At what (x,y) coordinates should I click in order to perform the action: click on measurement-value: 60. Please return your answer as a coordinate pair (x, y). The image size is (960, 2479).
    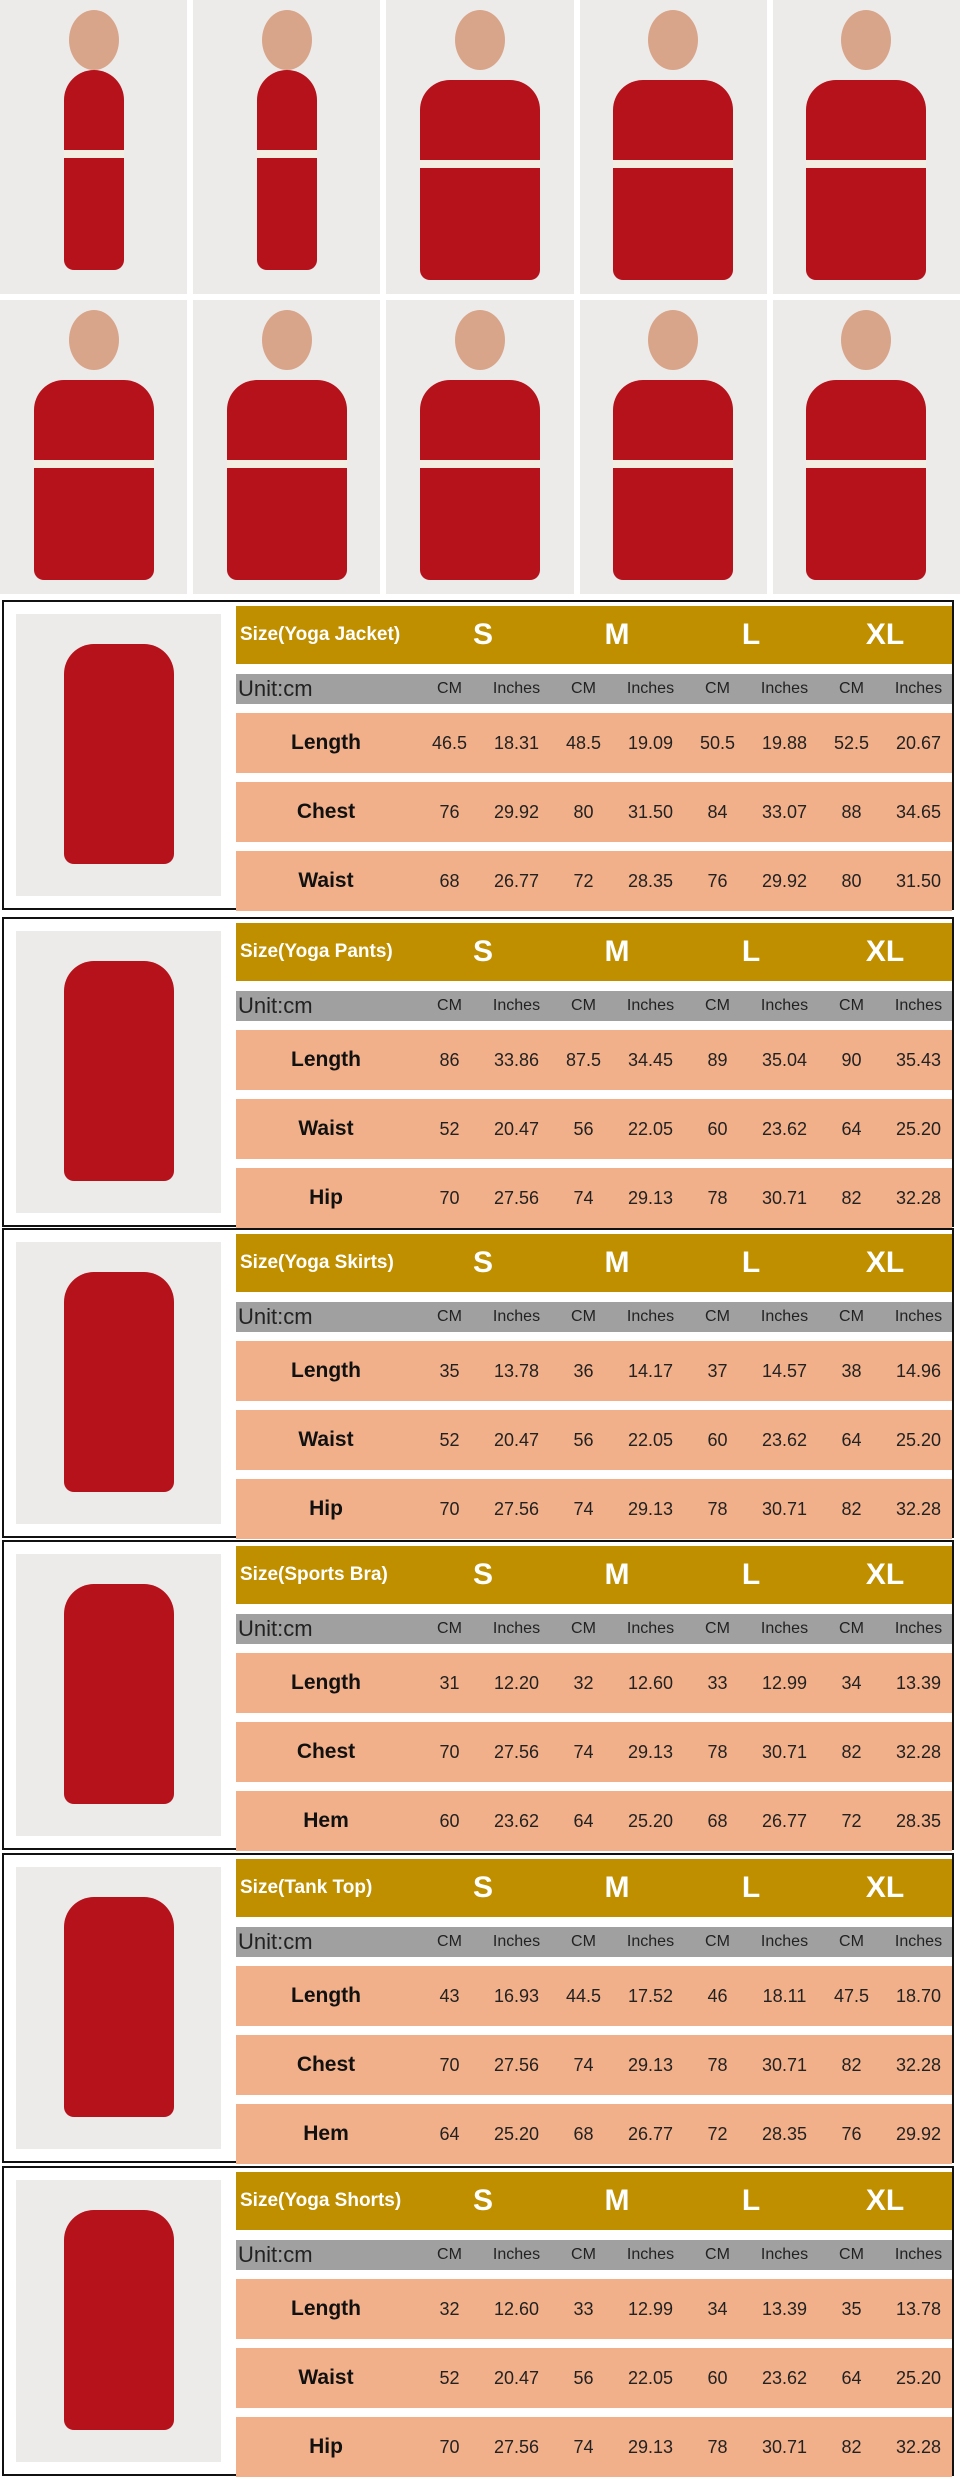
    Looking at the image, I should click on (717, 2377).